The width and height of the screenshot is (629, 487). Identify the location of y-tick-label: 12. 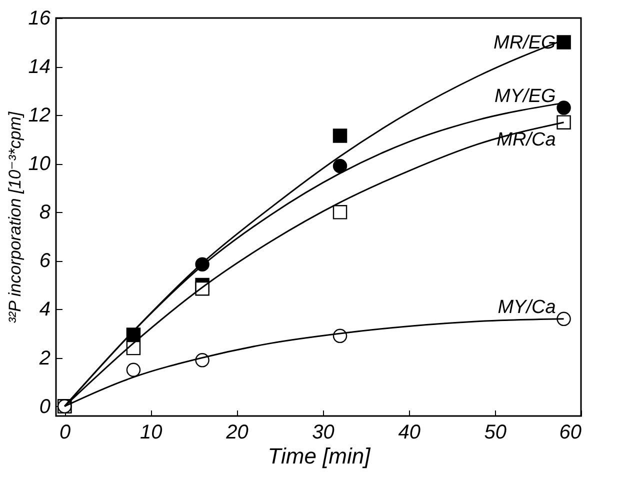
(39, 115).